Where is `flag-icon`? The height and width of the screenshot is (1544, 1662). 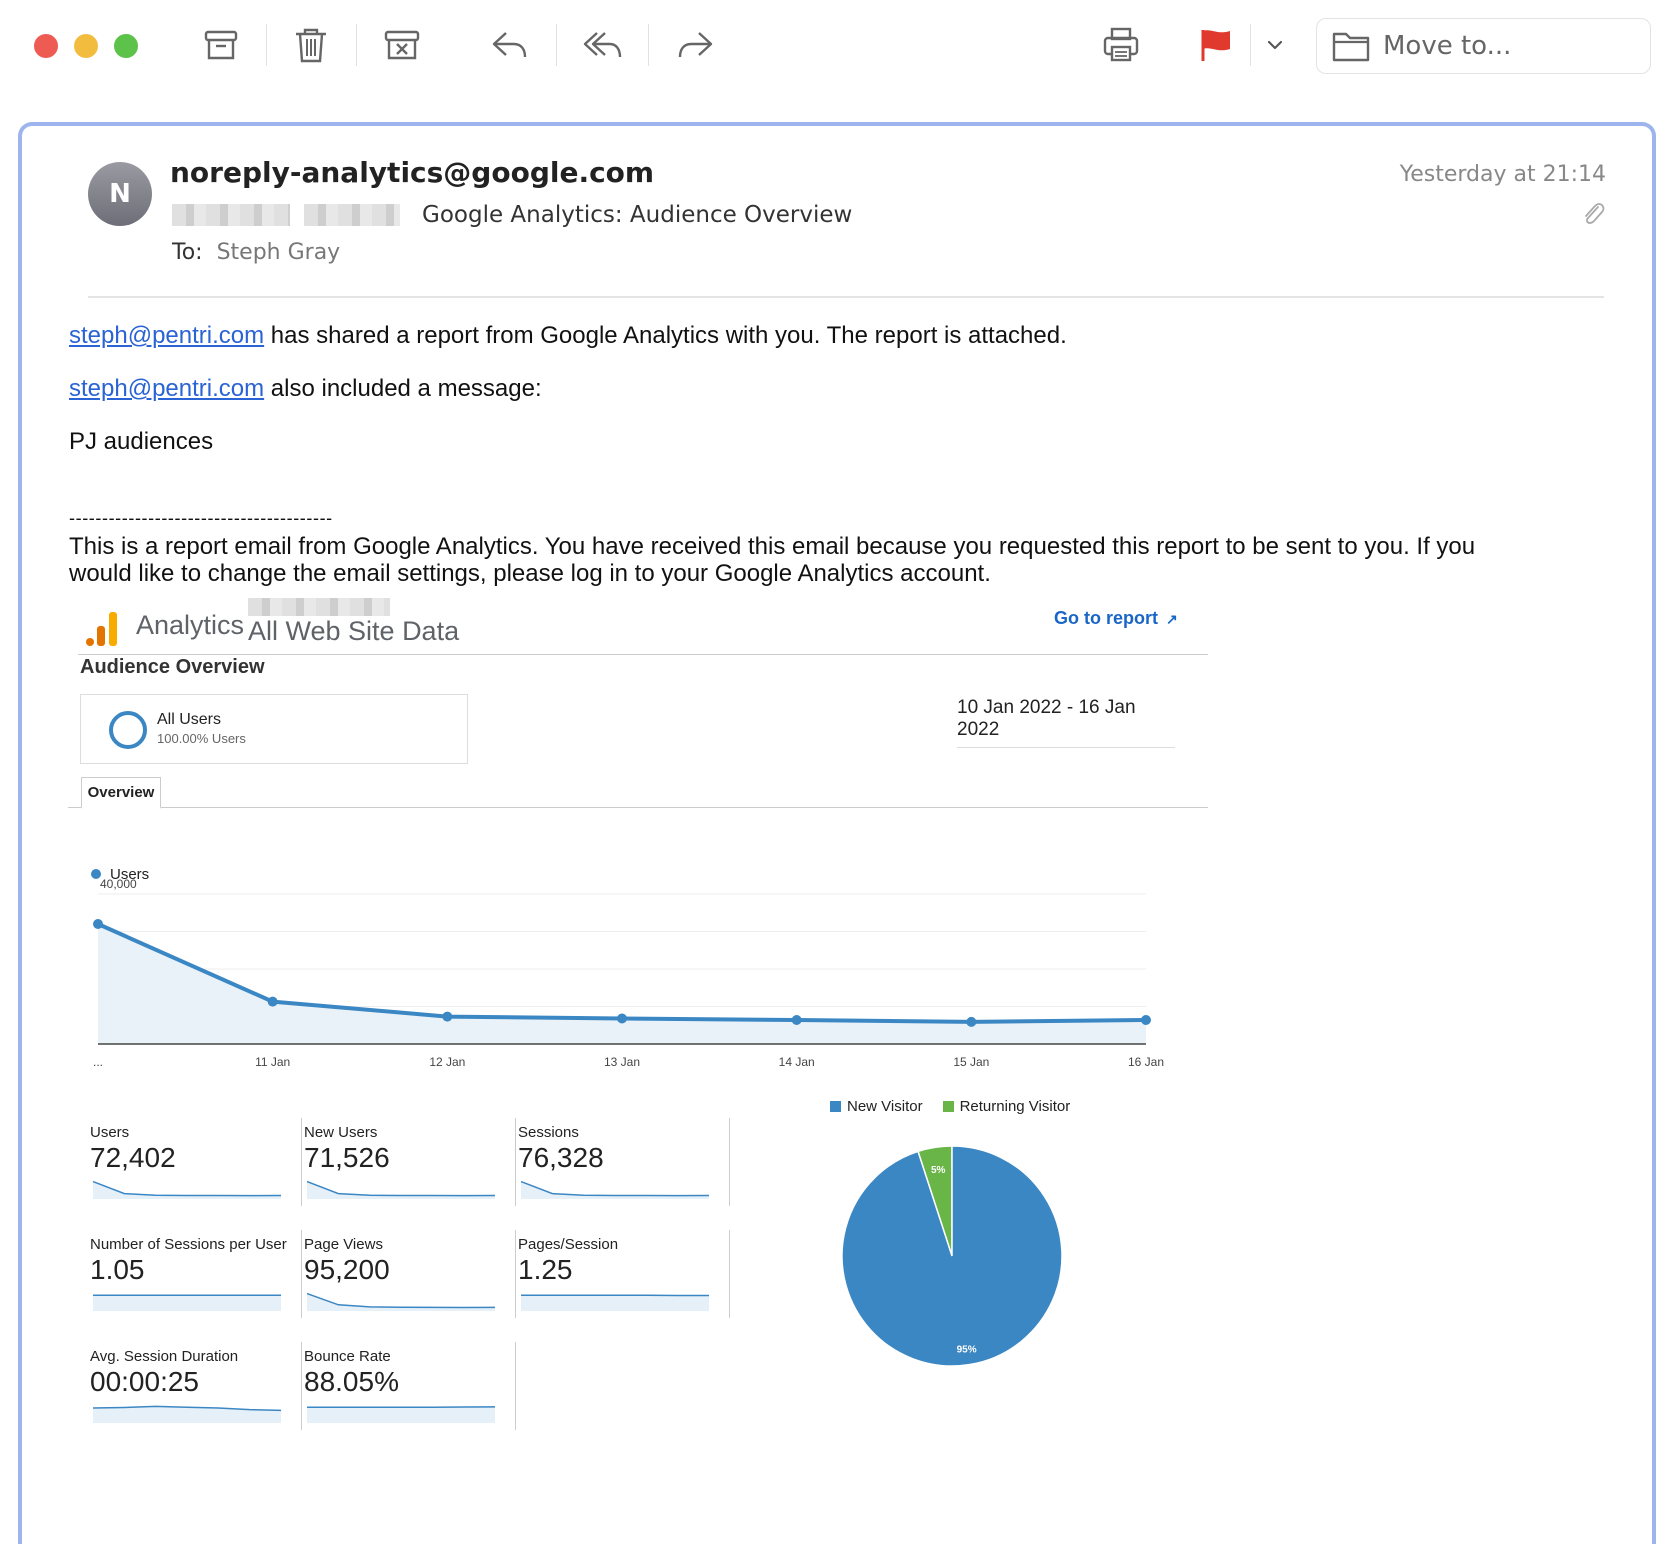 flag-icon is located at coordinates (1215, 45).